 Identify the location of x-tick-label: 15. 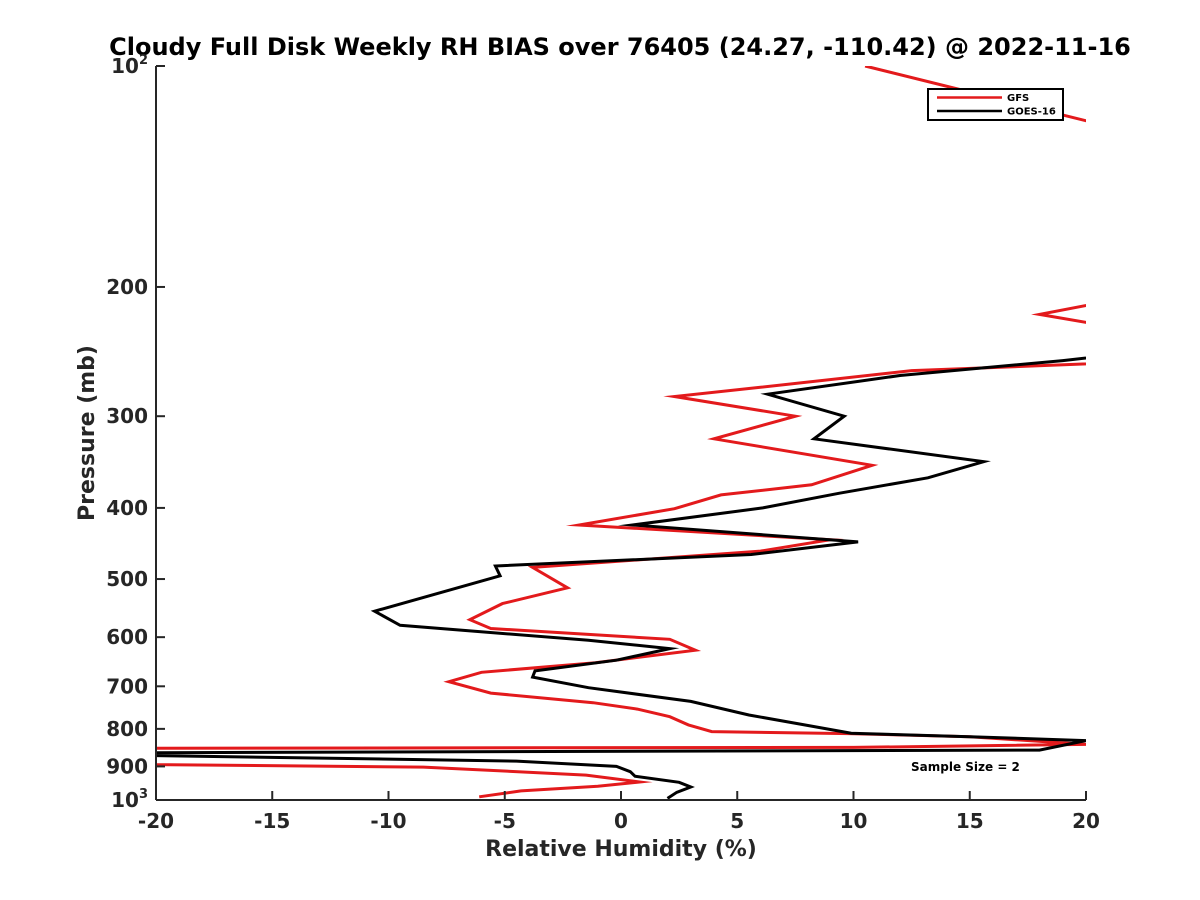
(970, 821).